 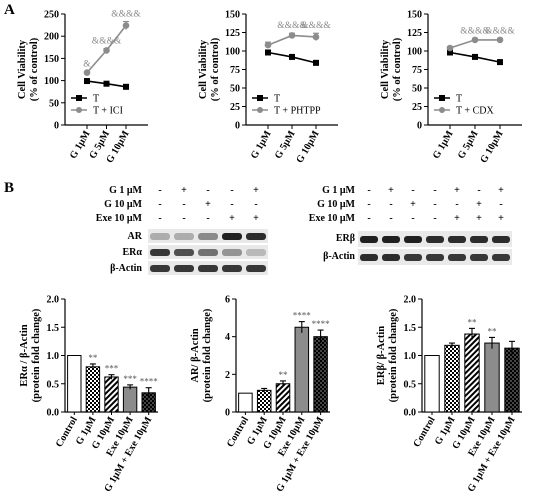 What do you see at coordinates (381, 355) in the screenshot?
I see `y-axis-label-line: ERβ/ β-Actin` at bounding box center [381, 355].